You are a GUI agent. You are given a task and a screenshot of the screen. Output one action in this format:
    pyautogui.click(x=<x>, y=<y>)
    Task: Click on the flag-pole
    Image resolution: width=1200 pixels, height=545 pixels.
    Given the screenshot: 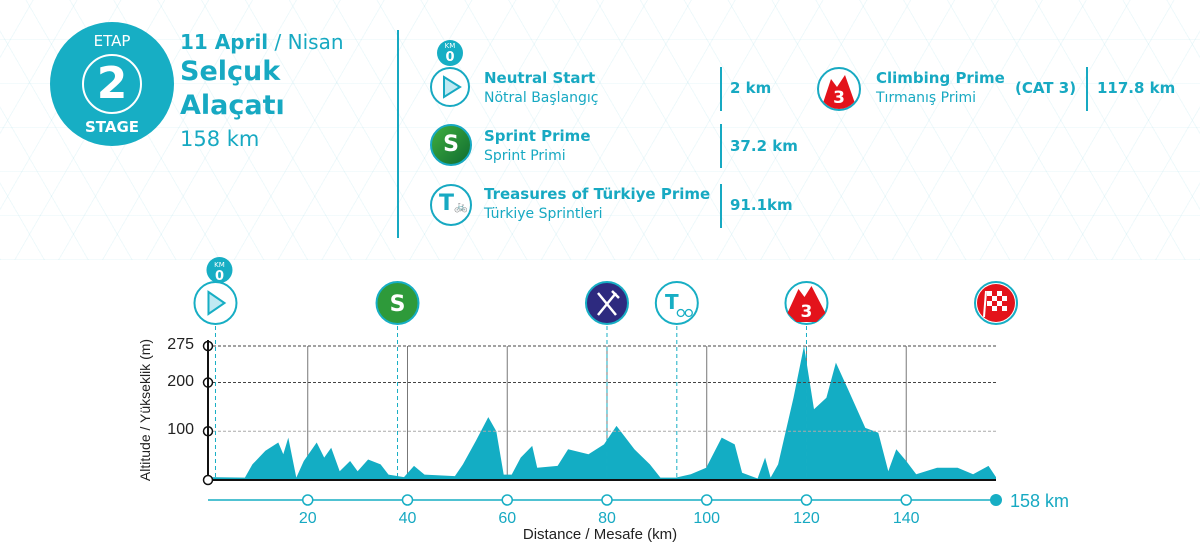 What is the action you would take?
    pyautogui.click(x=985, y=304)
    